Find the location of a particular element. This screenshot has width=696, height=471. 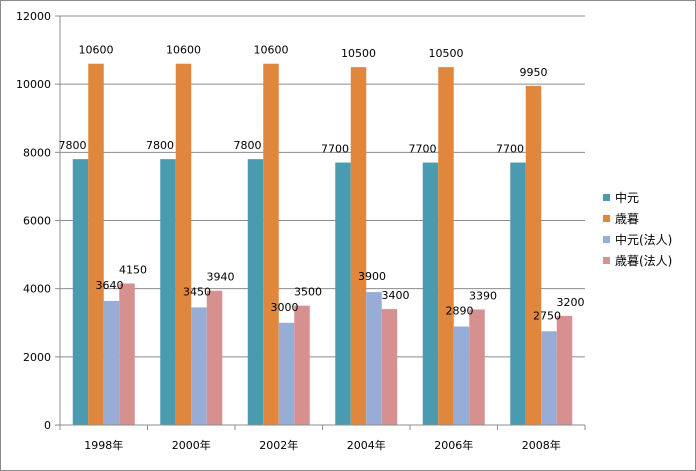

data-label: 3390 is located at coordinates (483, 295).